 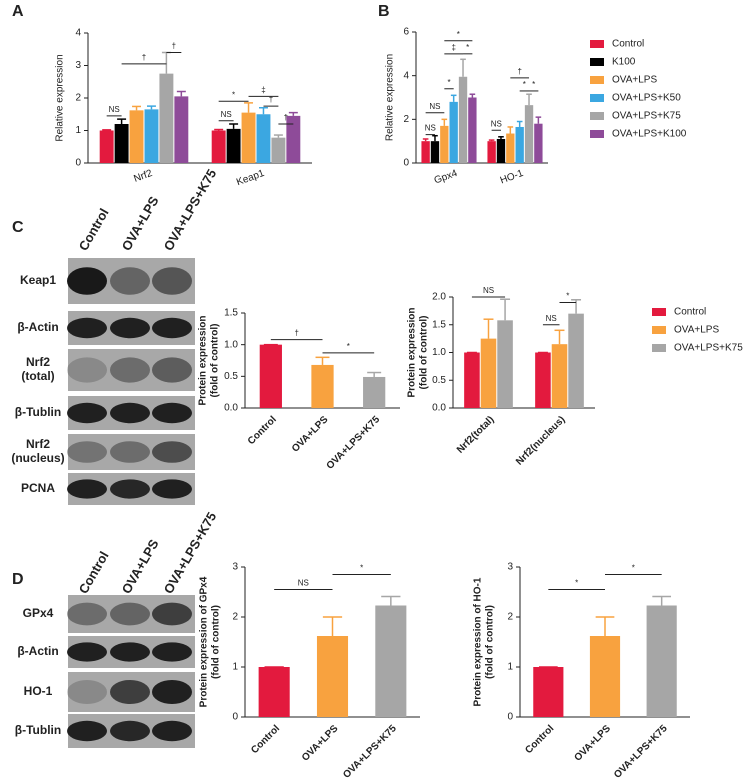 I want to click on blot-row-label: β-Tublin, so click(x=38, y=730).